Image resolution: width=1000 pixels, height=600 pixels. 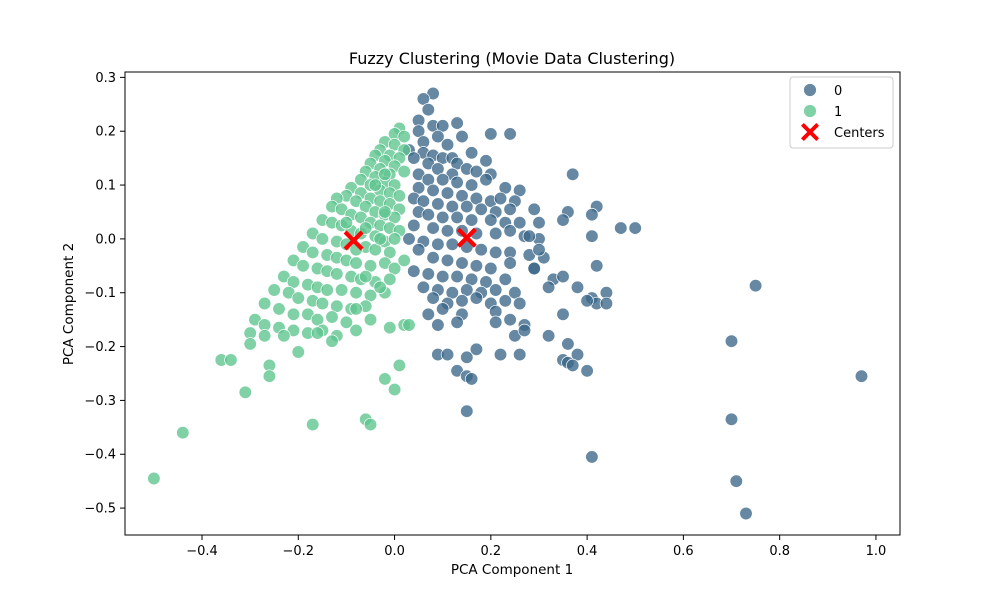 I want to click on legend-box, so click(x=841, y=112).